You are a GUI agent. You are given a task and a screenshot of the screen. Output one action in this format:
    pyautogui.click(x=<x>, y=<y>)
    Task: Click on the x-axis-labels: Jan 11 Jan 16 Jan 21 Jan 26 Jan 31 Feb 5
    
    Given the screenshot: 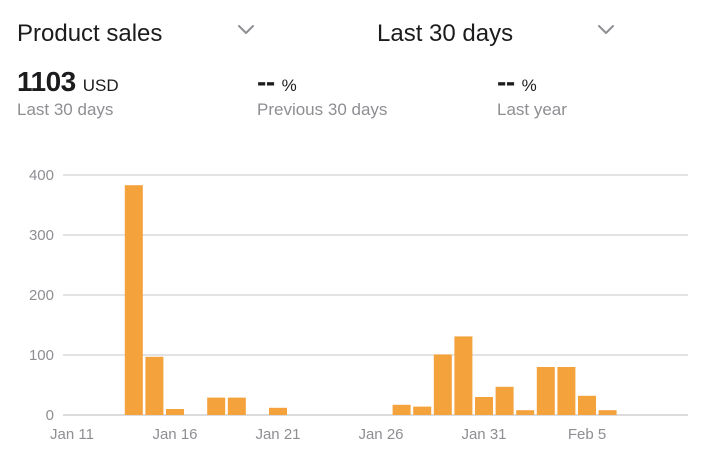 What is the action you would take?
    pyautogui.click(x=328, y=434)
    